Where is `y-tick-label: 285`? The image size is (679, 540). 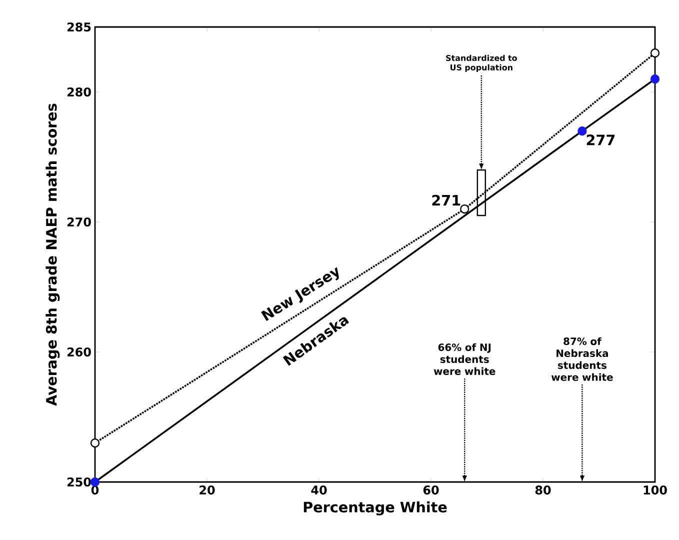
y-tick-label: 285 is located at coordinates (79, 27).